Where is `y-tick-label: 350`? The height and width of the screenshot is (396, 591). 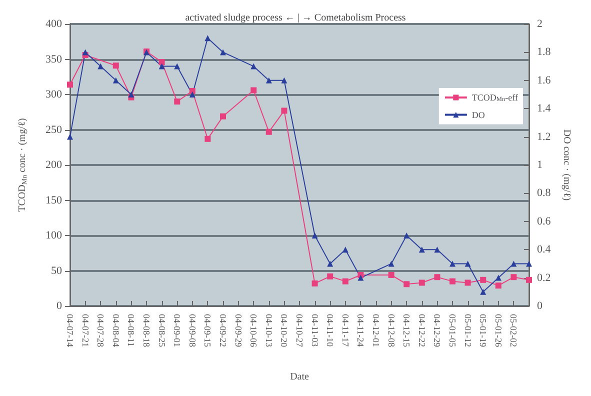 y-tick-label: 350 is located at coordinates (54, 59).